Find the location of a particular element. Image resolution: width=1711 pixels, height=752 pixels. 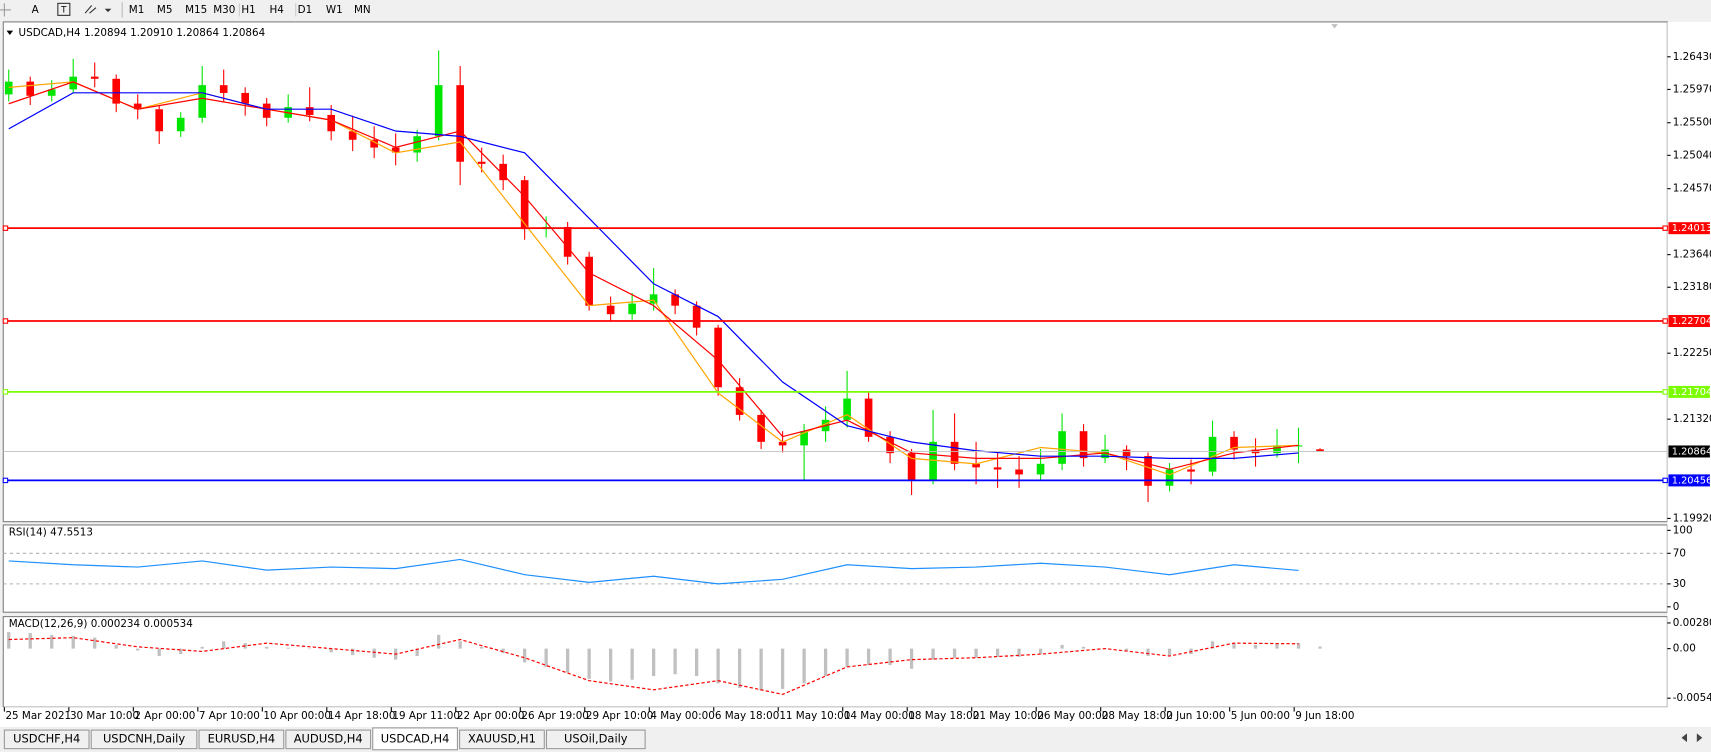

symbol-menu-arrow is located at coordinates (10, 33).